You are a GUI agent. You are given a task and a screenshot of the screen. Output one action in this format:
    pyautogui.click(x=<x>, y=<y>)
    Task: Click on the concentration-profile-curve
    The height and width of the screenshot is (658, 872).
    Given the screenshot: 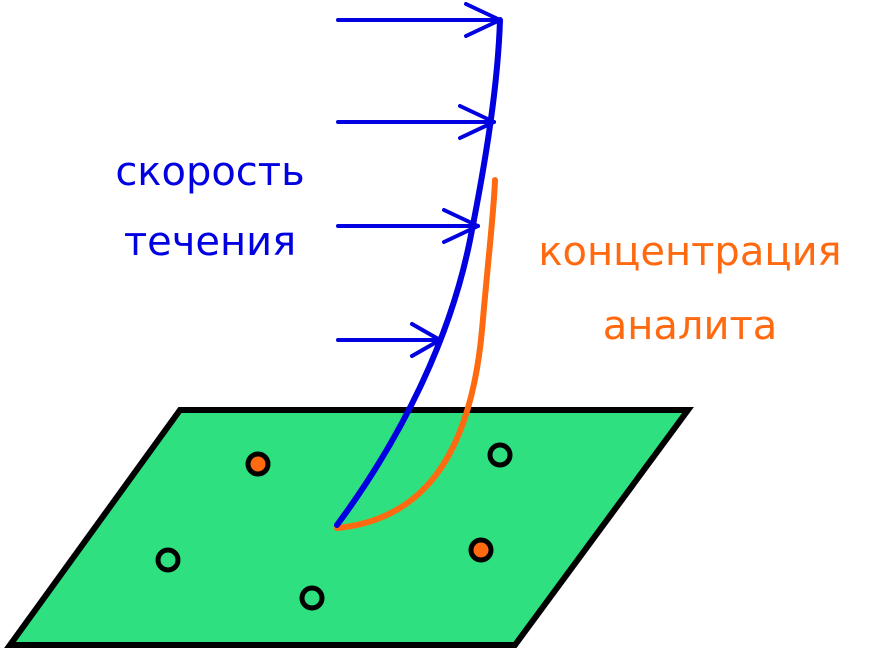 What is the action you would take?
    pyautogui.click(x=416, y=354)
    